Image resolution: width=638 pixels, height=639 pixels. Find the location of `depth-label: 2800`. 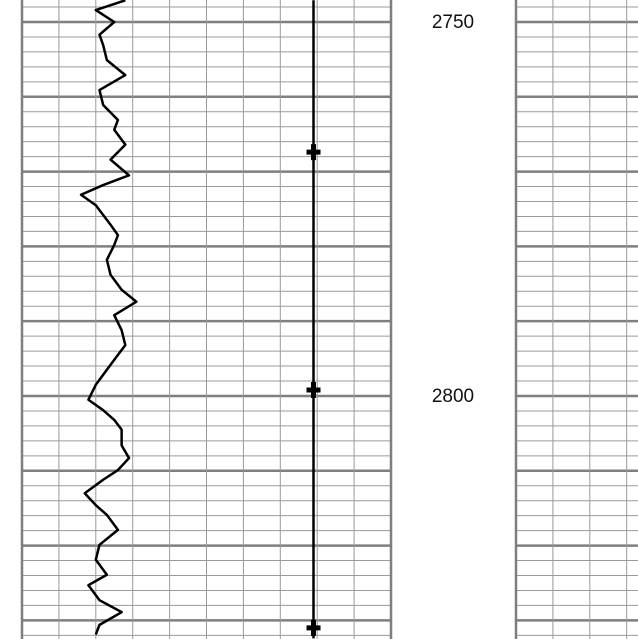

depth-label: 2800 is located at coordinates (453, 396).